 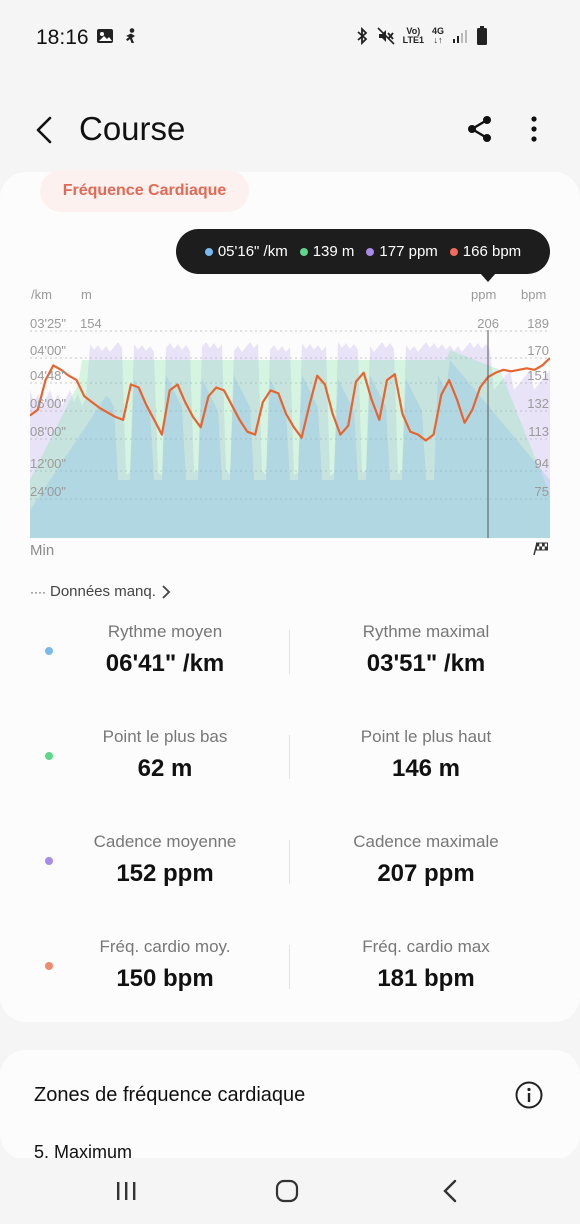 What do you see at coordinates (208, 251) in the screenshot?
I see `pace-dot` at bounding box center [208, 251].